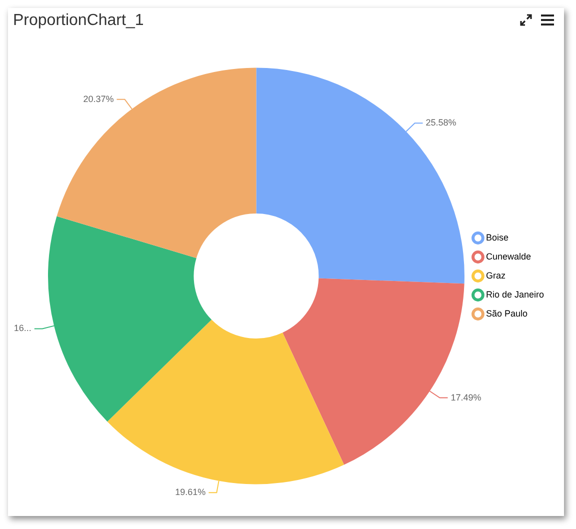  Describe the element at coordinates (441, 123) in the screenshot. I see `data-label: 25.58%` at that location.